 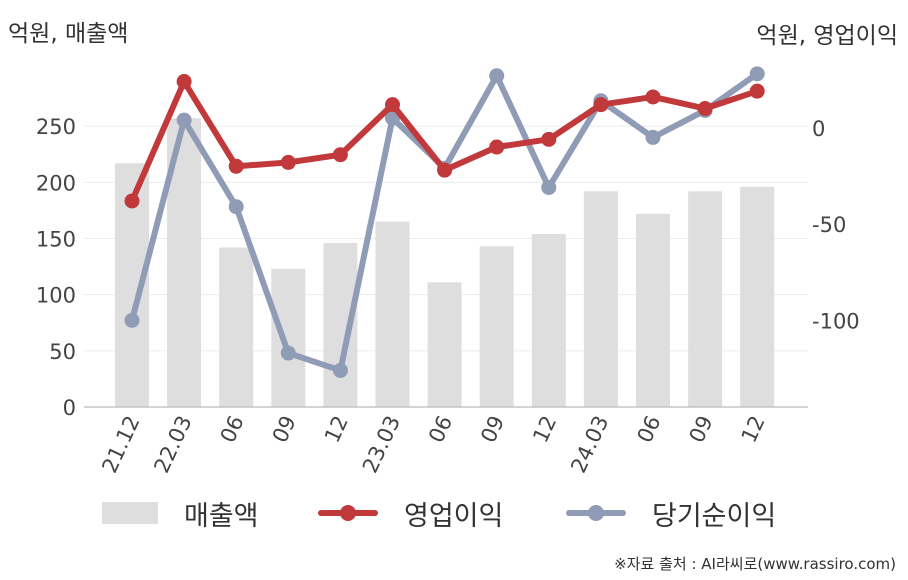 I want to click on left-tick-label: 50, so click(x=62, y=352).